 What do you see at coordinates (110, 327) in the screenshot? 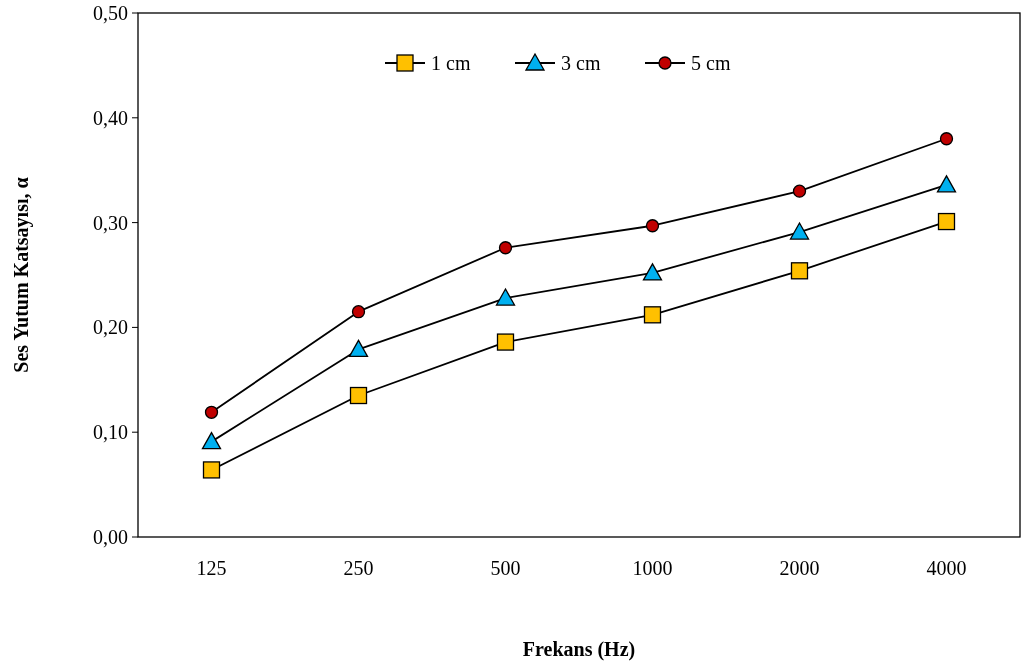
I see `y-tick-label: 0,20` at bounding box center [110, 327].